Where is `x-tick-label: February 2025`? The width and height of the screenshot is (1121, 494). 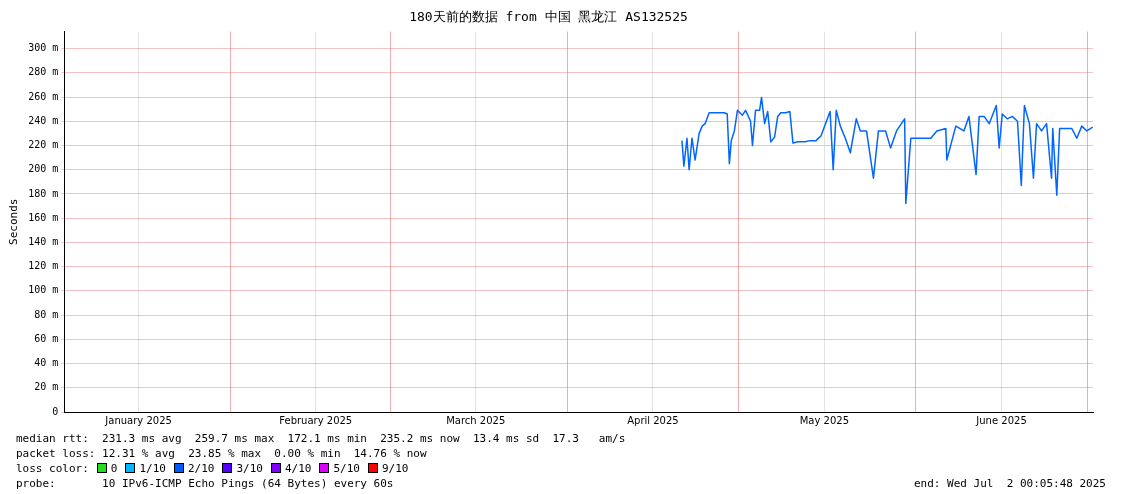
x-tick-label: February 2025 is located at coordinates (316, 420).